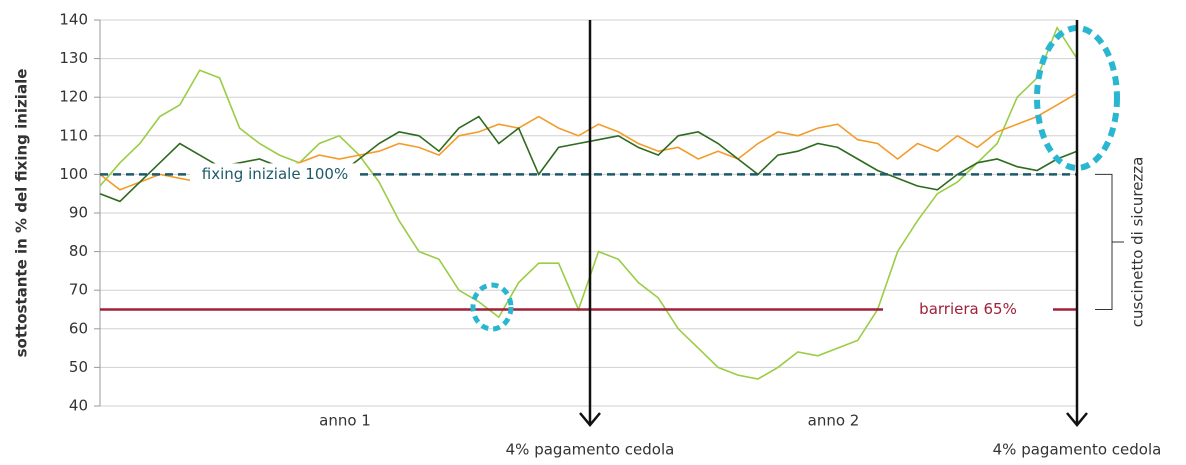  Describe the element at coordinates (834, 421) in the screenshot. I see `x-label: anno 2` at that location.